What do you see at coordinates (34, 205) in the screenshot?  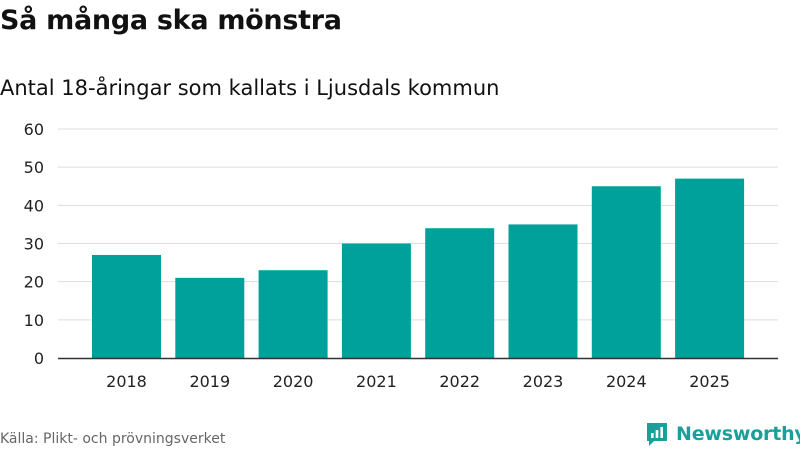 I see `y-tick-label: 40` at bounding box center [34, 205].